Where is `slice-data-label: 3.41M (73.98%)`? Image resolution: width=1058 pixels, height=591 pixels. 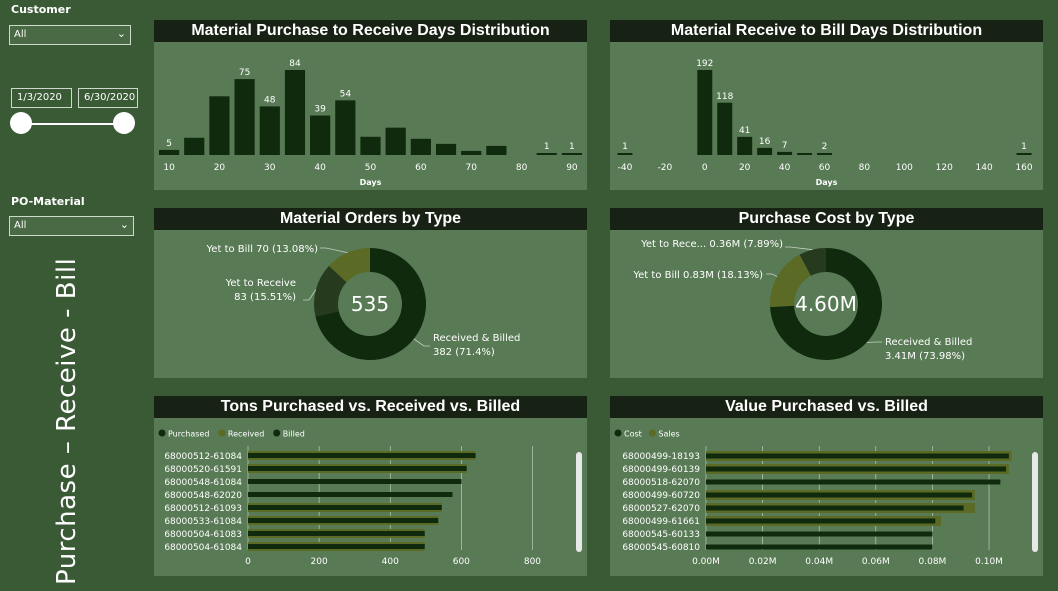 slice-data-label: 3.41M (73.98%) is located at coordinates (925, 356).